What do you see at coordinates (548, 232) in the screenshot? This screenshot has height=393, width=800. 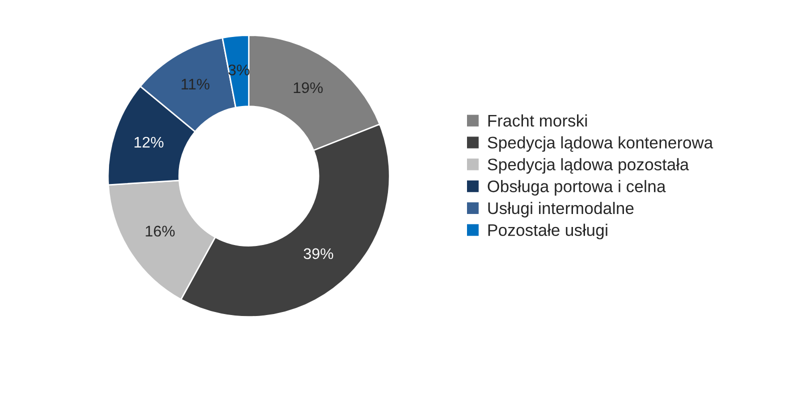 I see `legend-label: Pozostałe usługi` at bounding box center [548, 232].